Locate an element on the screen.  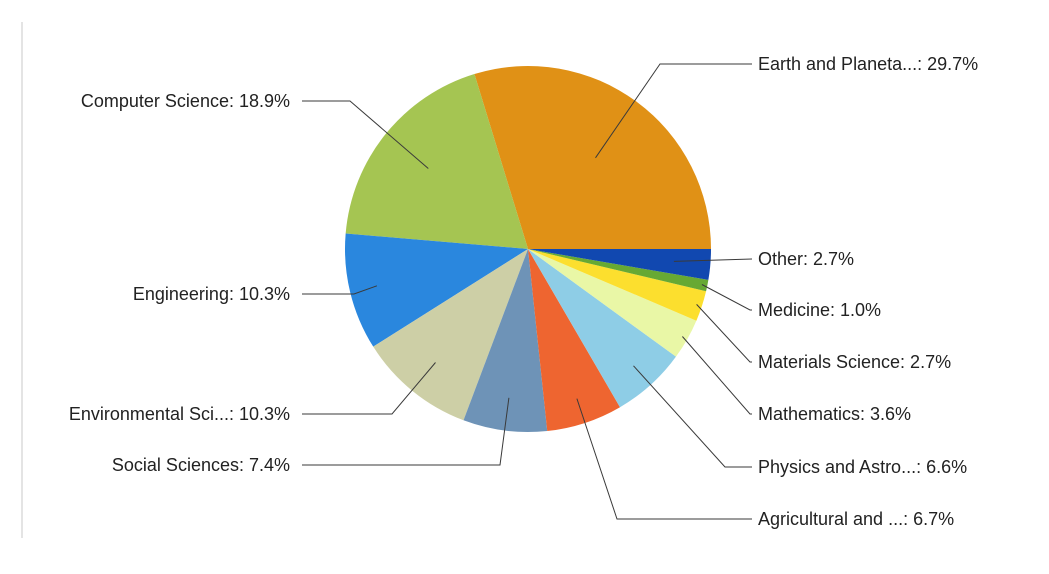
slice-label-materials-science: Materials Science: 2.7% is located at coordinates (854, 362).